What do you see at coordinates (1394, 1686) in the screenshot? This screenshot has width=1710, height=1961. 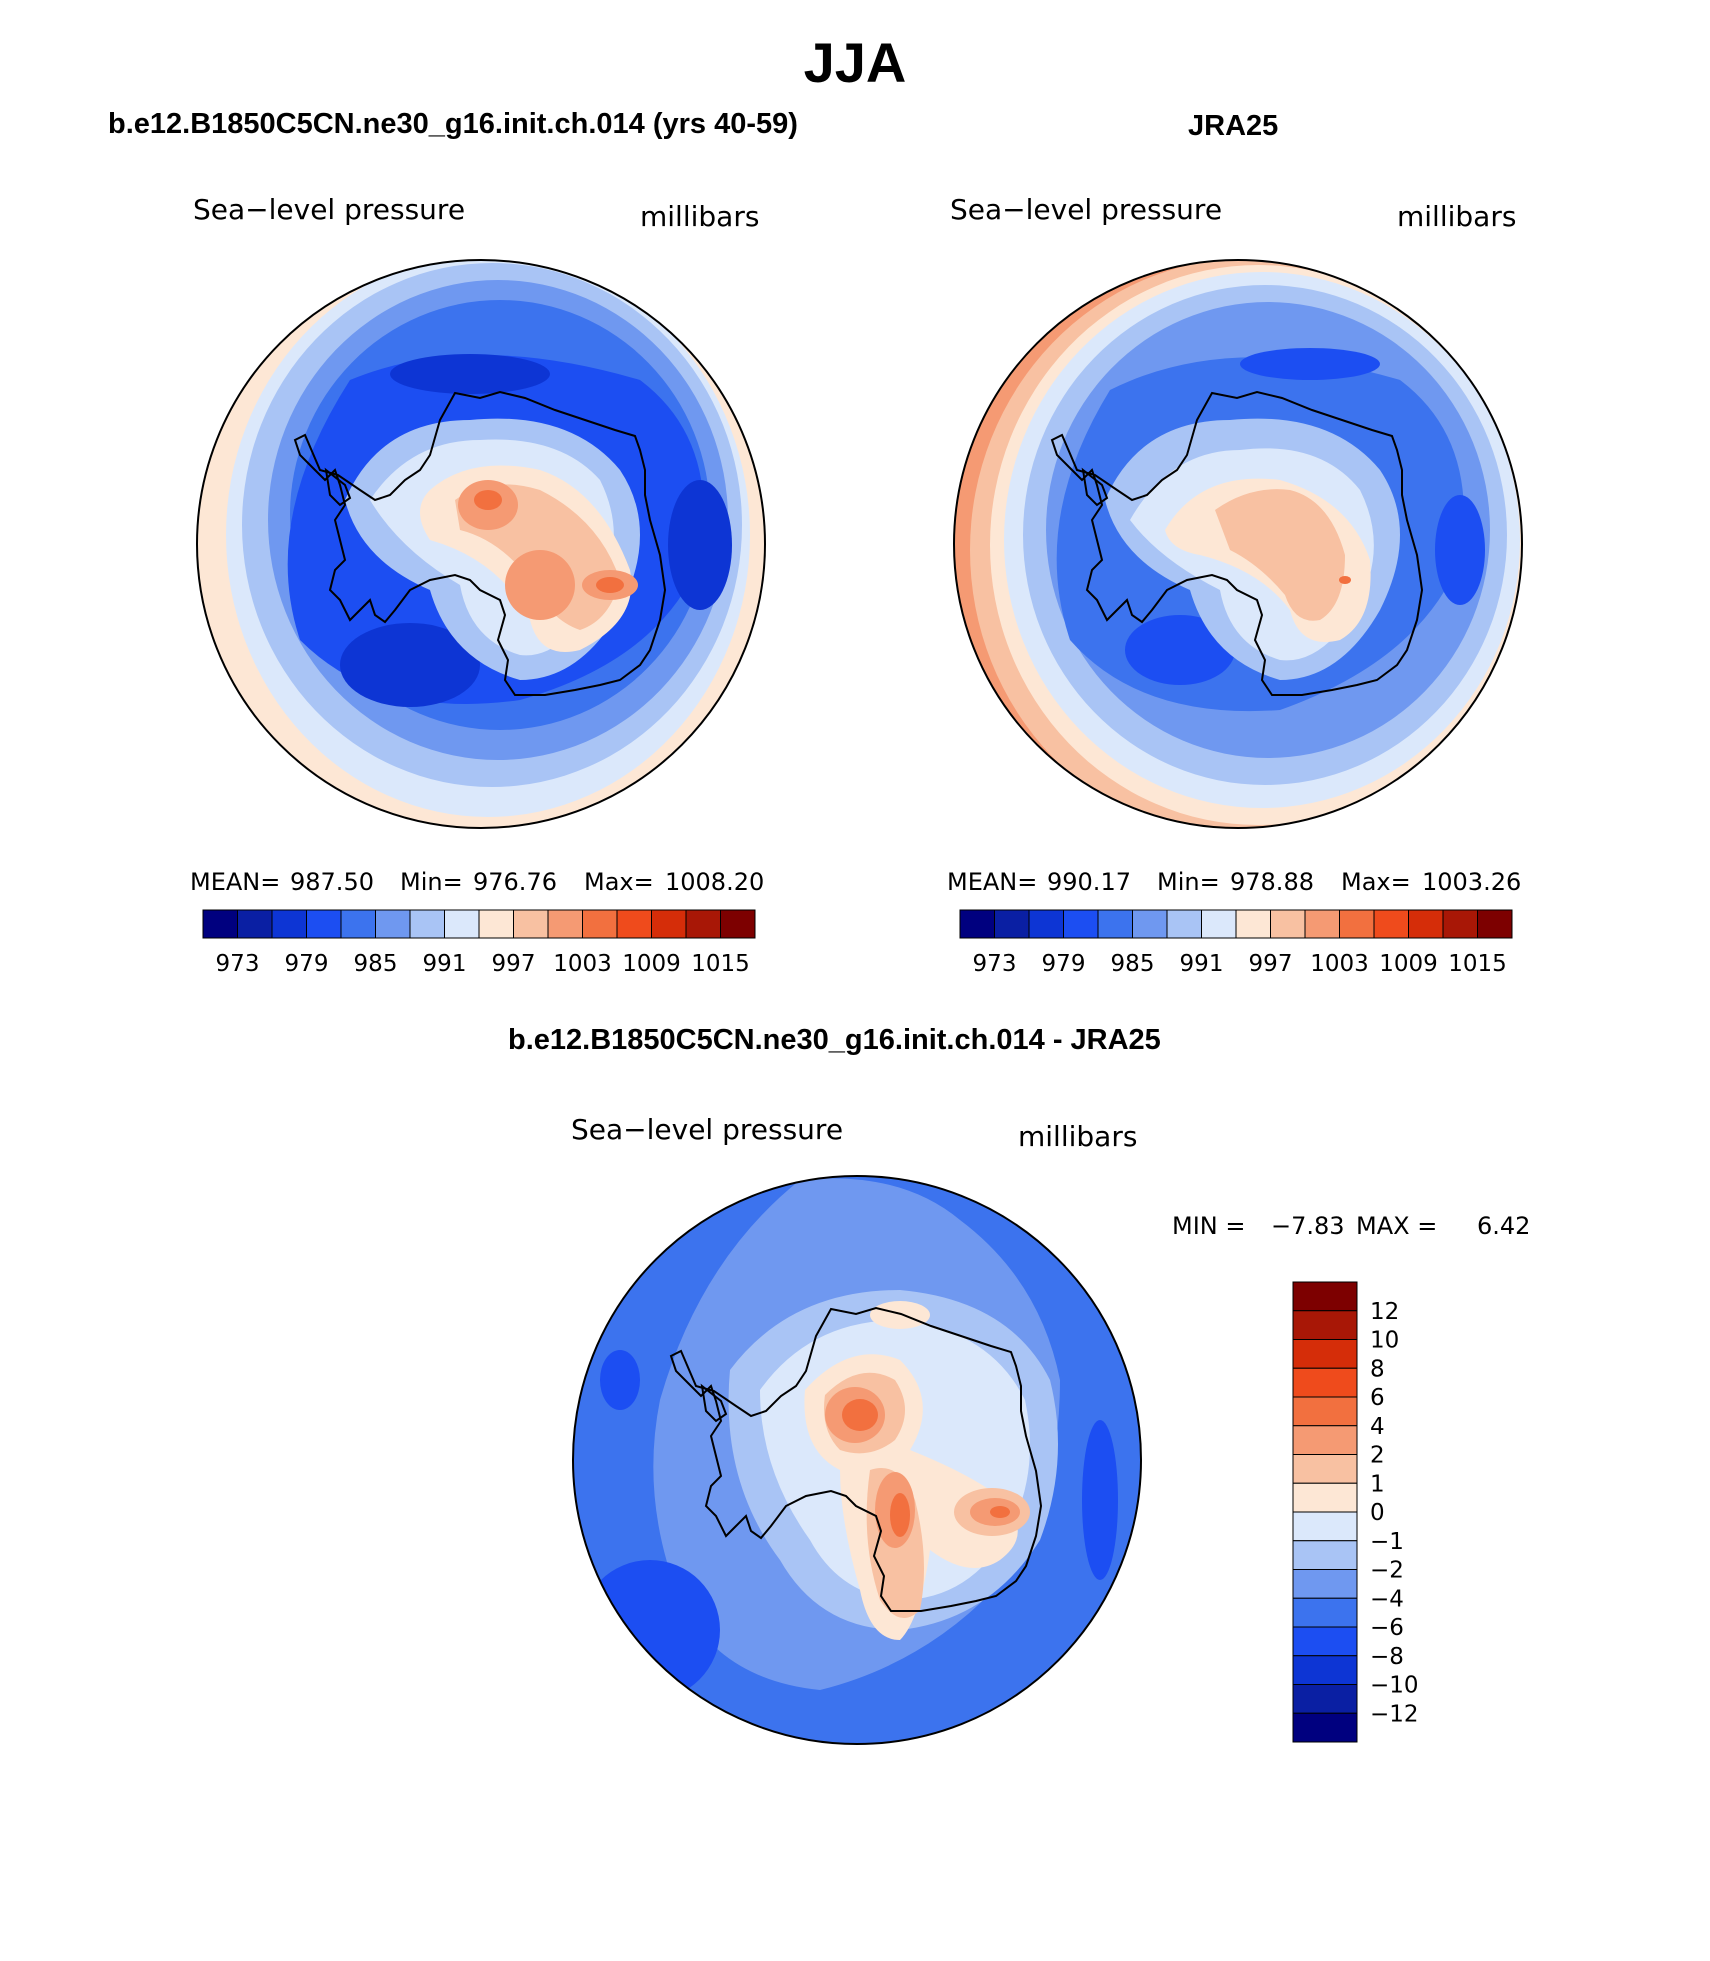 I see `panel3-colorbar-tick: −10` at bounding box center [1394, 1686].